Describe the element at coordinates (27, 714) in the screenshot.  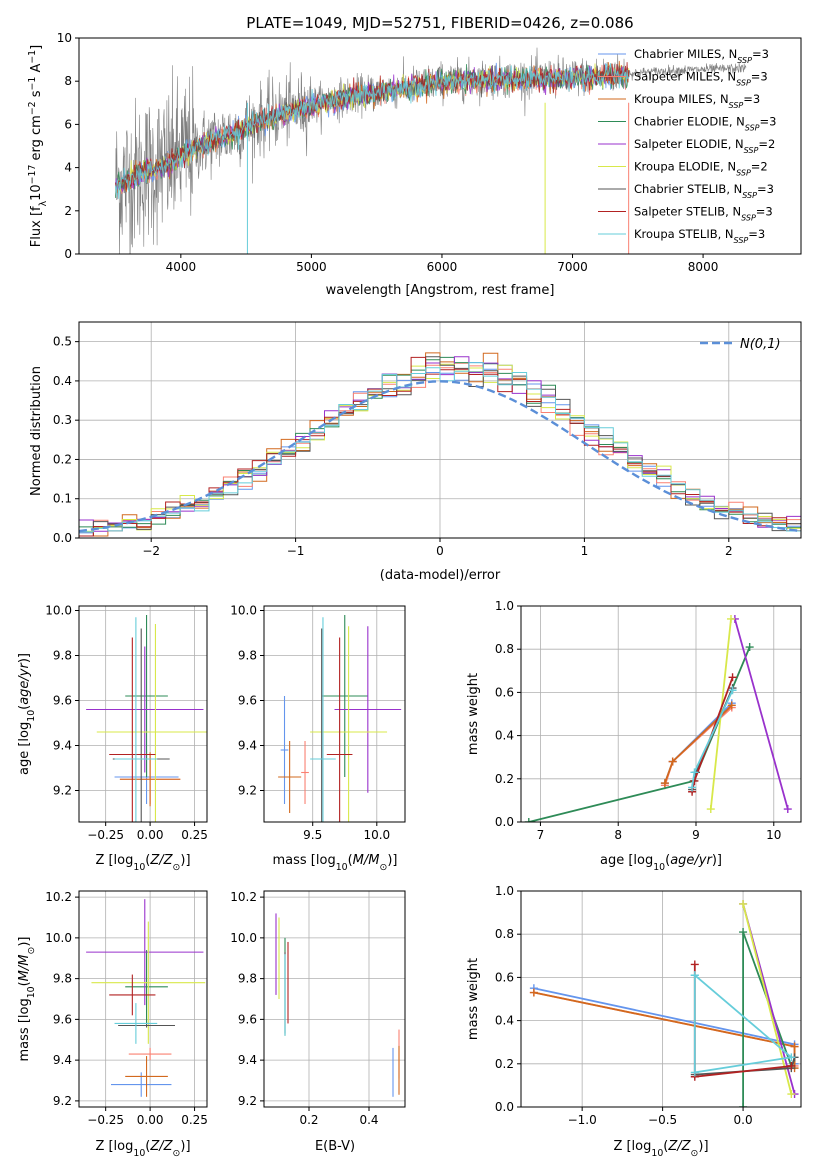
I see `y-axis-label: age [log10(age/yr)]` at that location.